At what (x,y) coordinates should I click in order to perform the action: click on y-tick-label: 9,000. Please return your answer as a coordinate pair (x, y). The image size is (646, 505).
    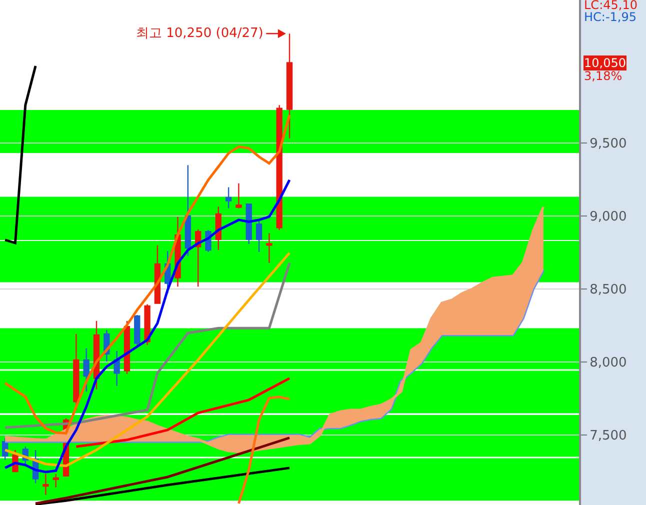
    Looking at the image, I should click on (608, 217).